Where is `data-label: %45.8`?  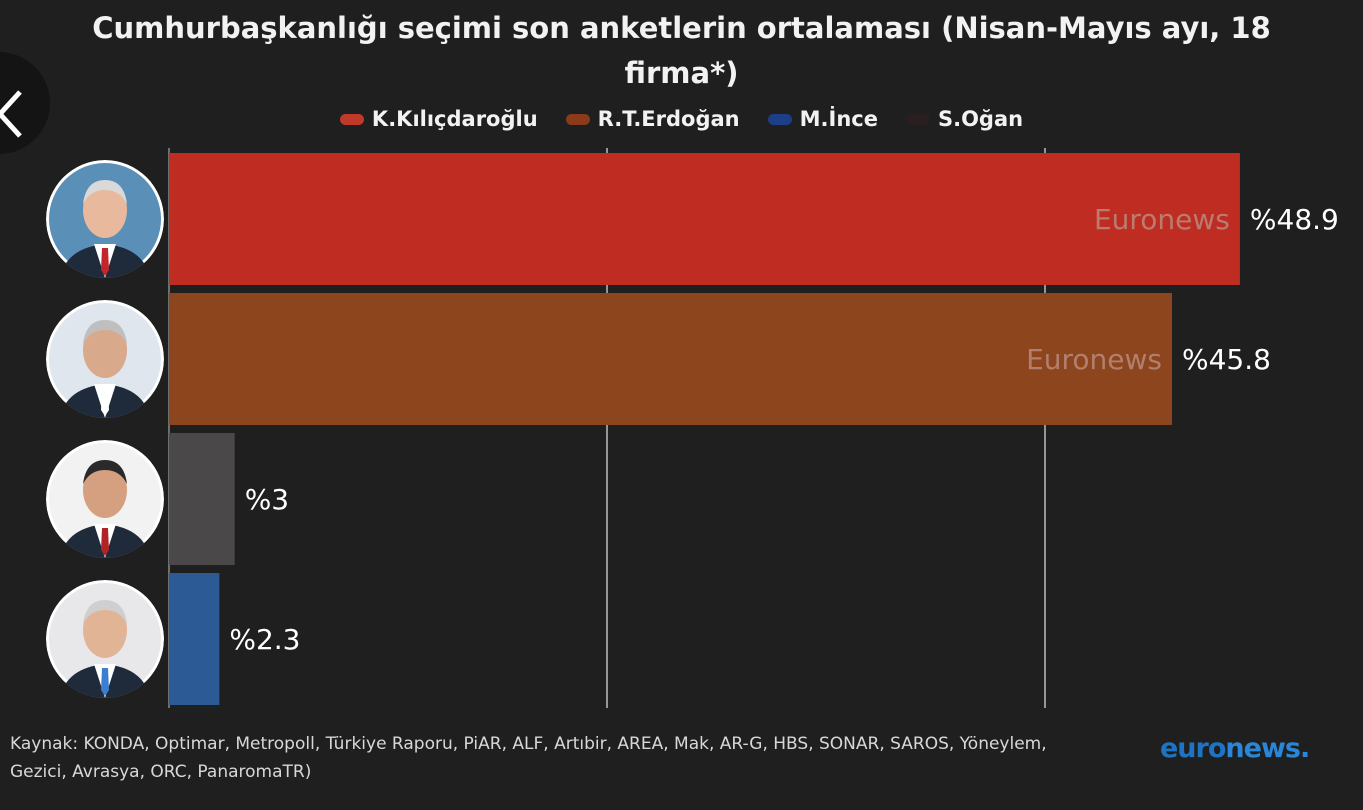 data-label: %45.8 is located at coordinates (1226, 359).